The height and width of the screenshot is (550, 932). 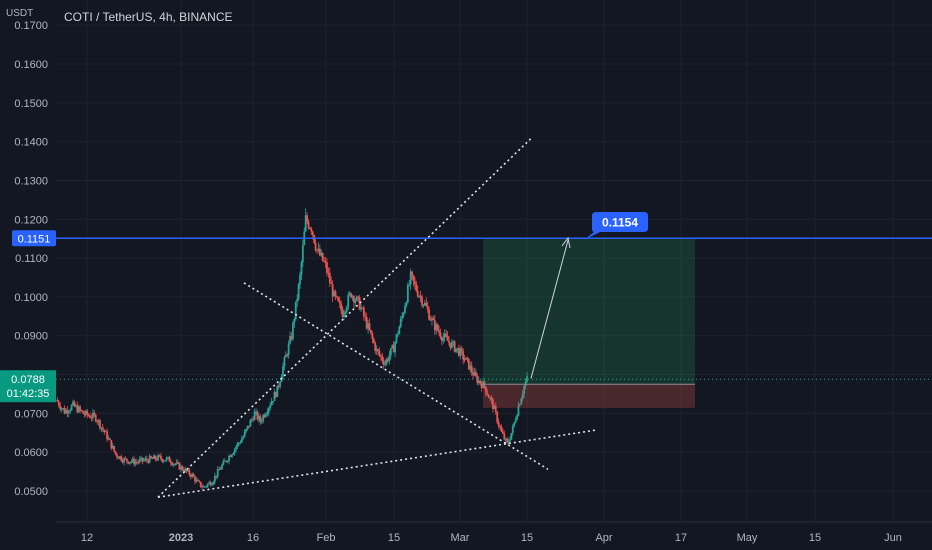 I want to click on x-tick-label: 15, so click(x=394, y=538).